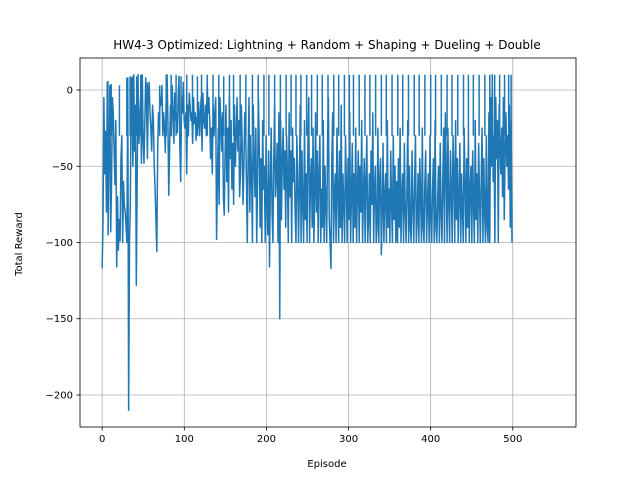  What do you see at coordinates (310, 436) in the screenshot?
I see `x-axis-ticks: 0 100 200 300 400 500` at bounding box center [310, 436].